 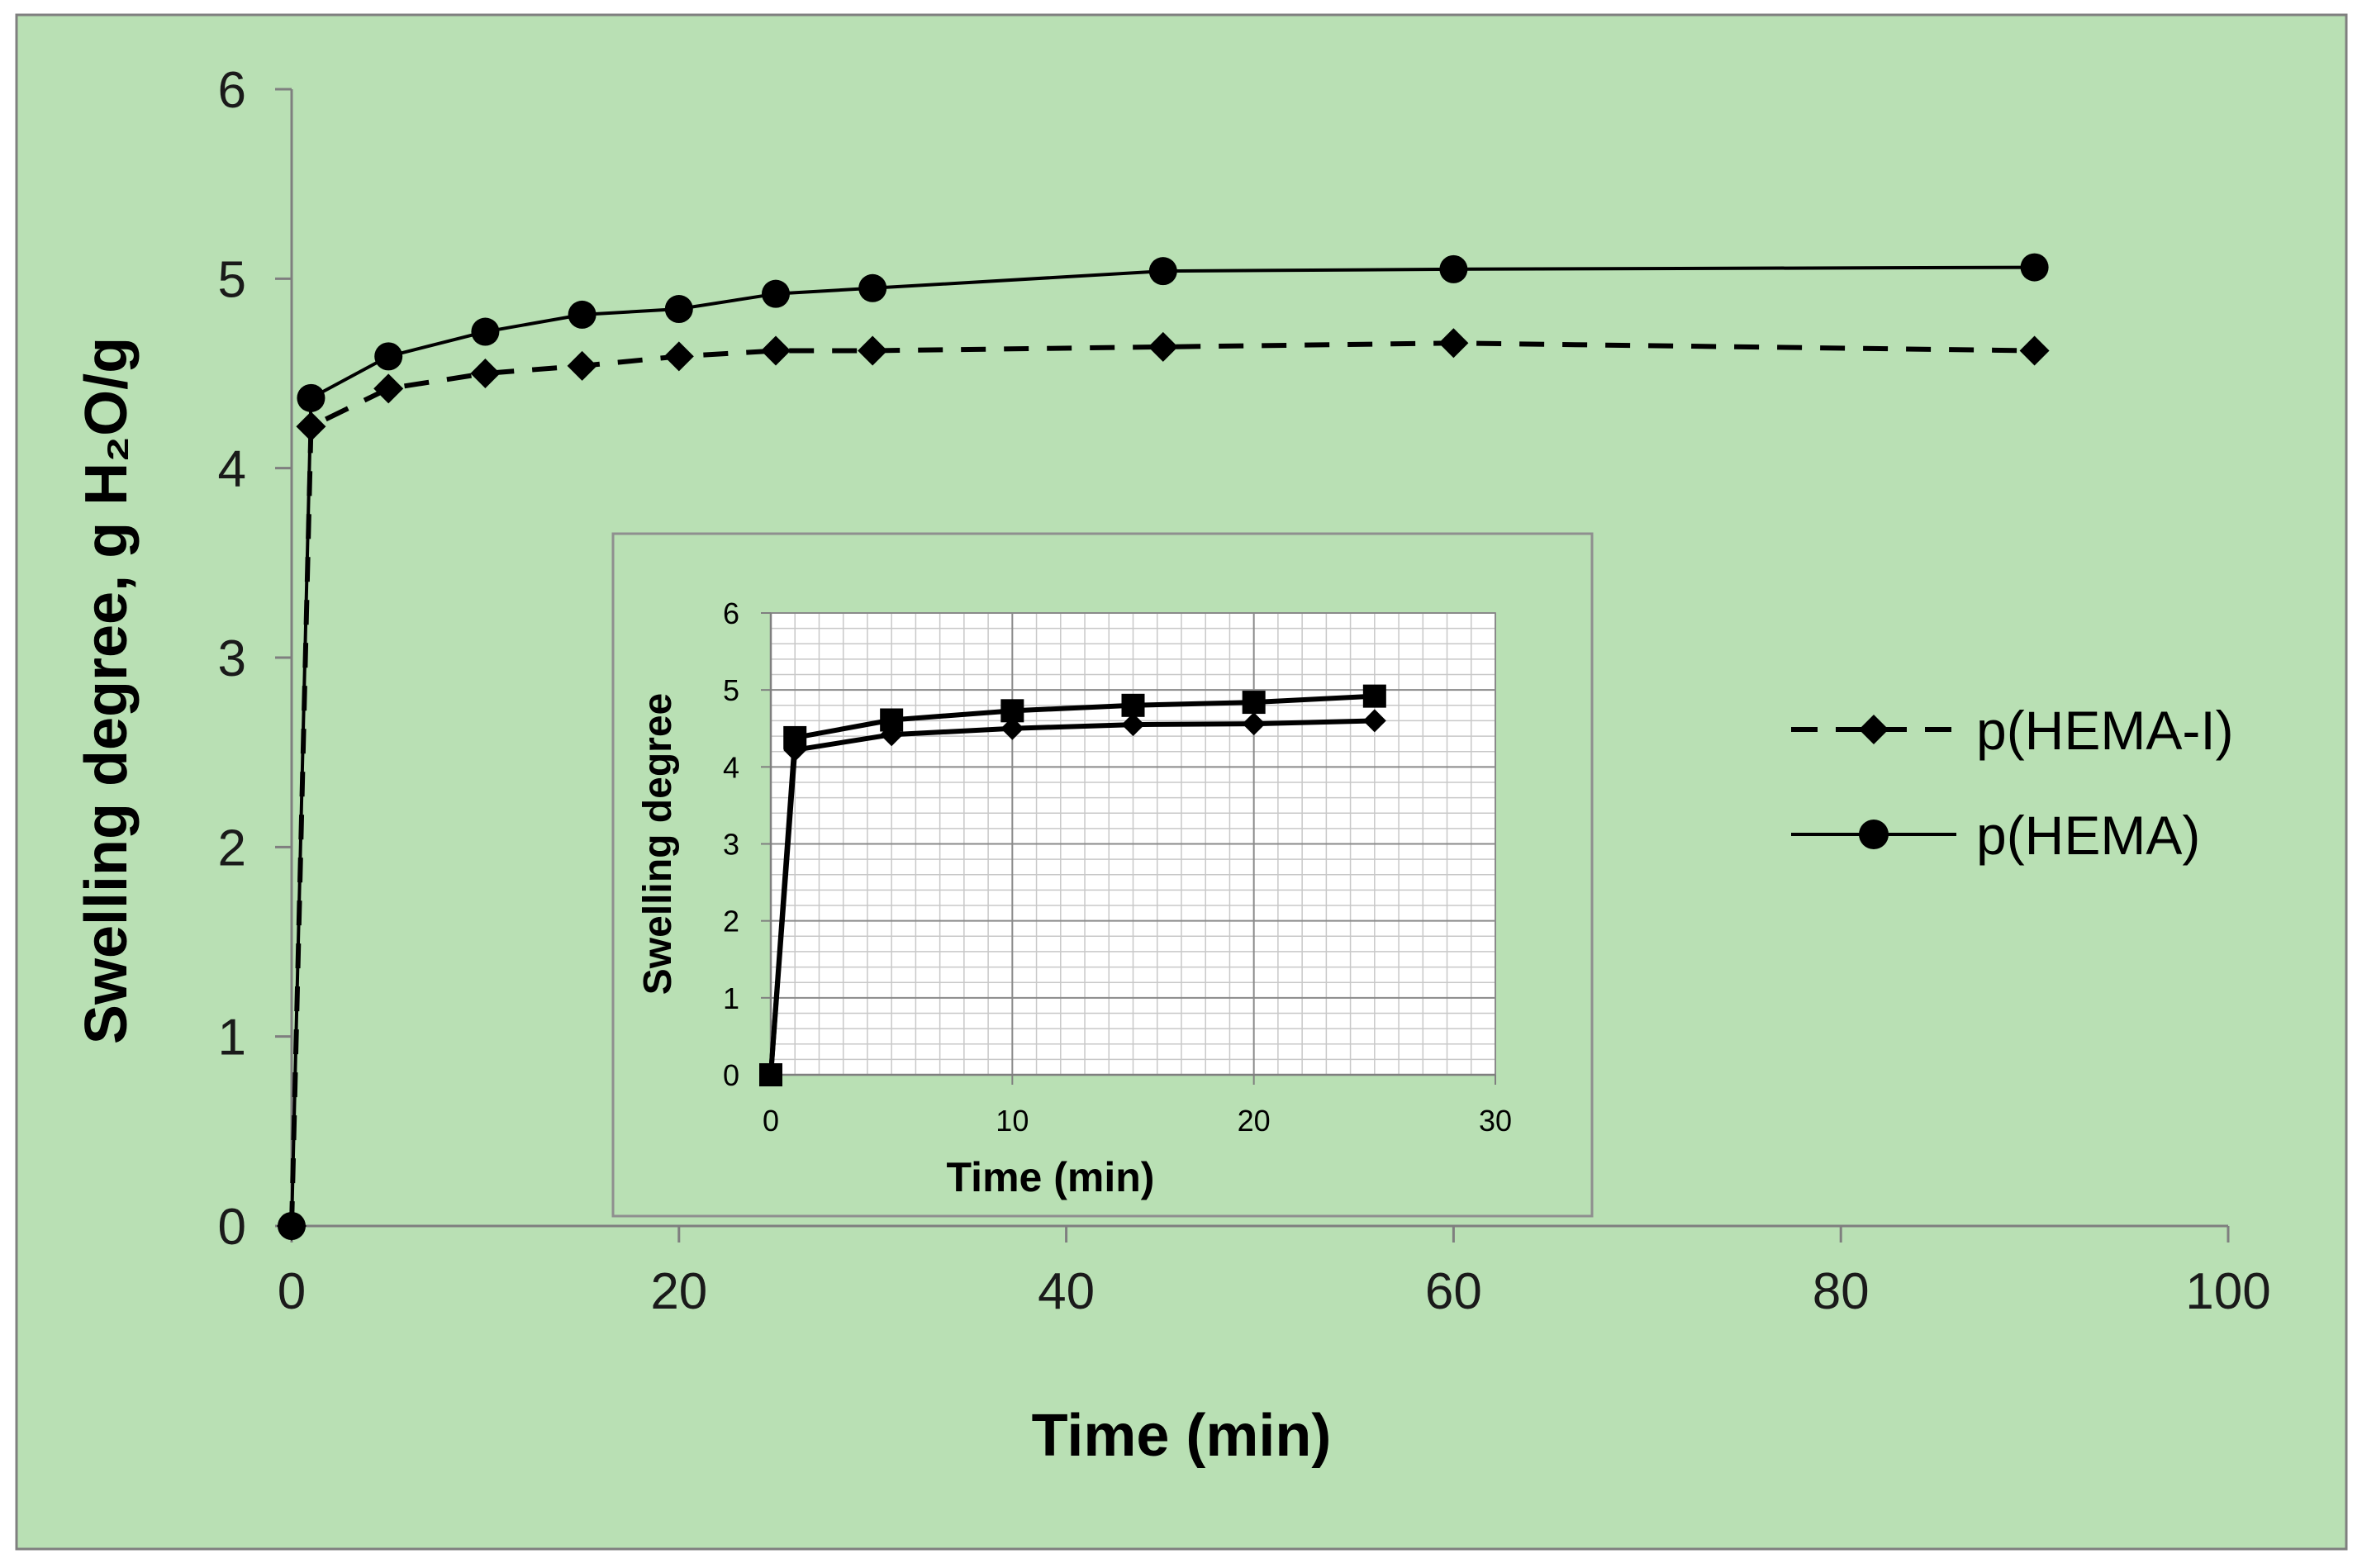 What do you see at coordinates (292, 1291) in the screenshot?
I see `x-tick-label: 0` at bounding box center [292, 1291].